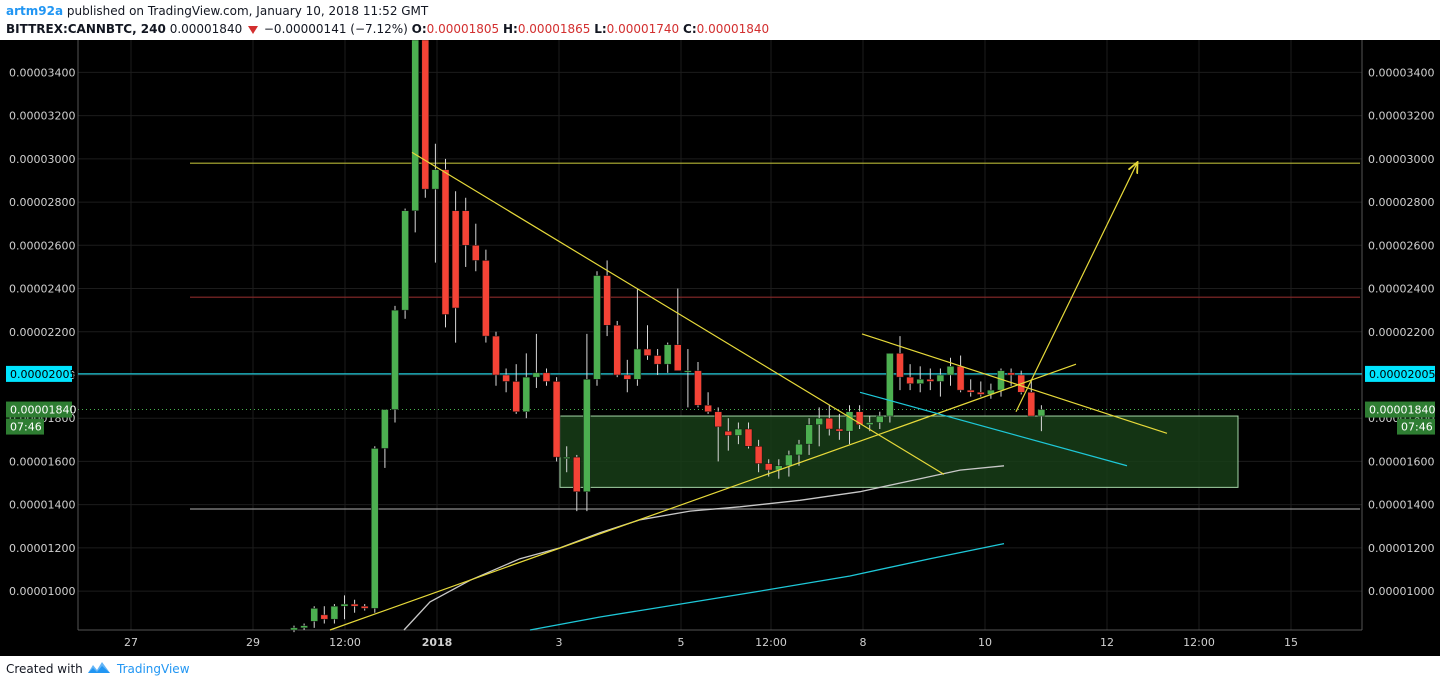 This screenshot has width=1440, height=686. I want to click on x-tick-label: 12:00, so click(345, 642).